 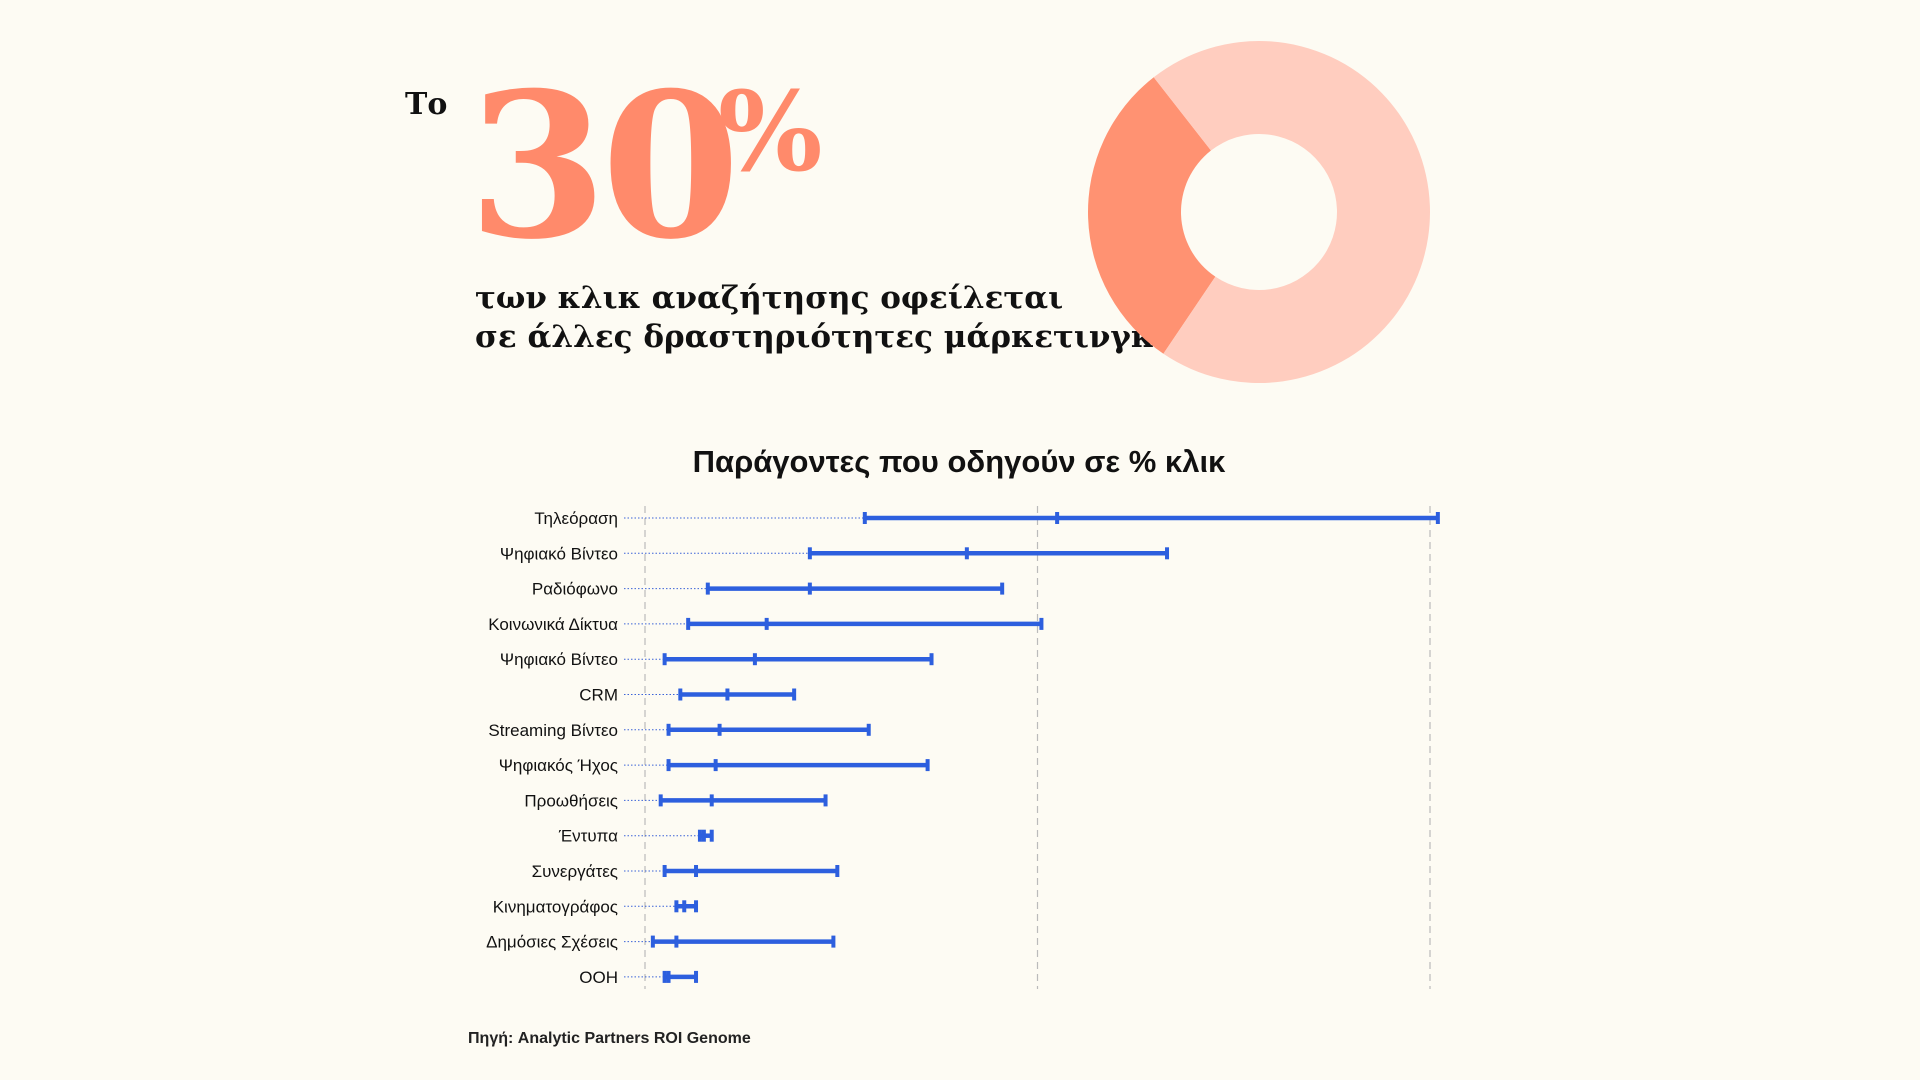 What do you see at coordinates (558, 765) in the screenshot?
I see `row-label: Ψηφιακός Ήχος` at bounding box center [558, 765].